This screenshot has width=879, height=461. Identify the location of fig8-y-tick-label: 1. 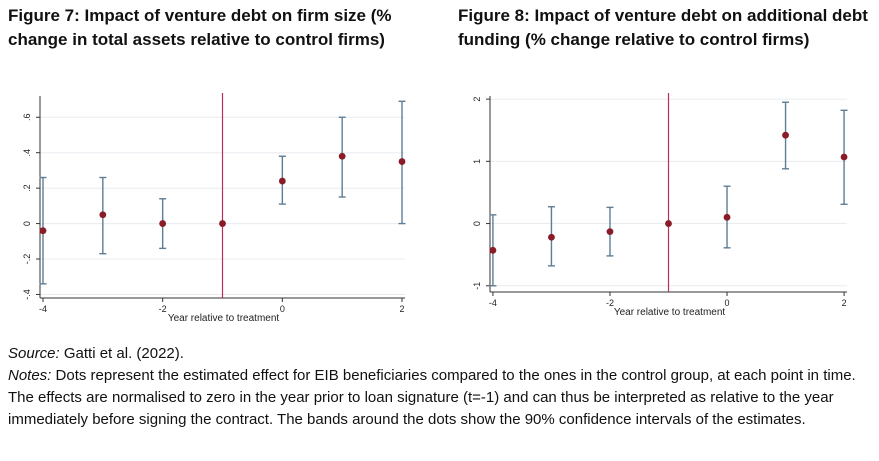
(477, 161).